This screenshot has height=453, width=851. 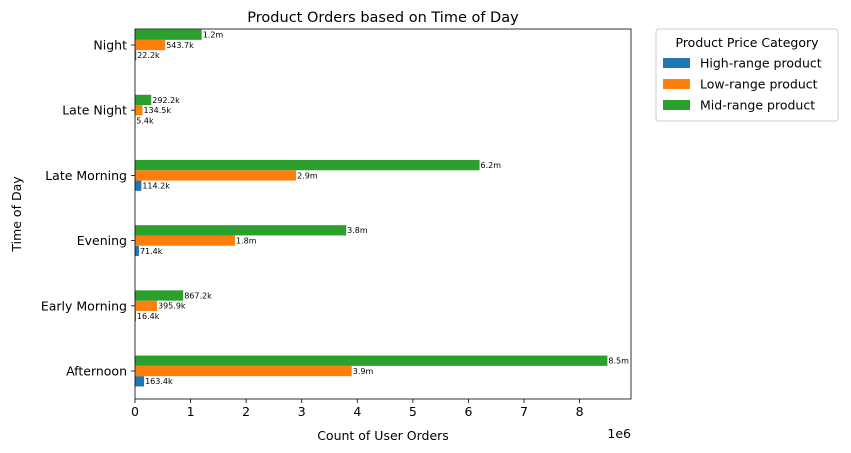 What do you see at coordinates (96, 371) in the screenshot?
I see `y-tick-label: Afternoon` at bounding box center [96, 371].